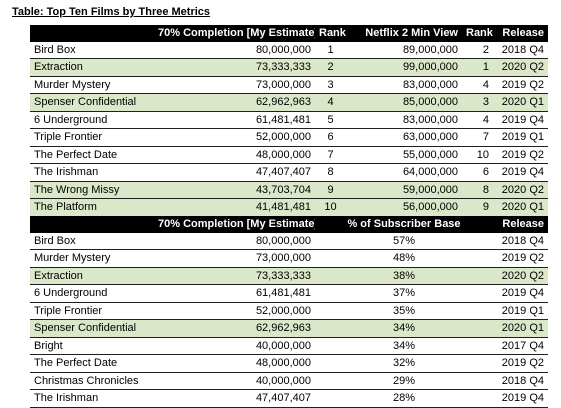 The width and height of the screenshot is (561, 408). I want to click on cell-netflix-views: 59,000,000, so click(430, 189).